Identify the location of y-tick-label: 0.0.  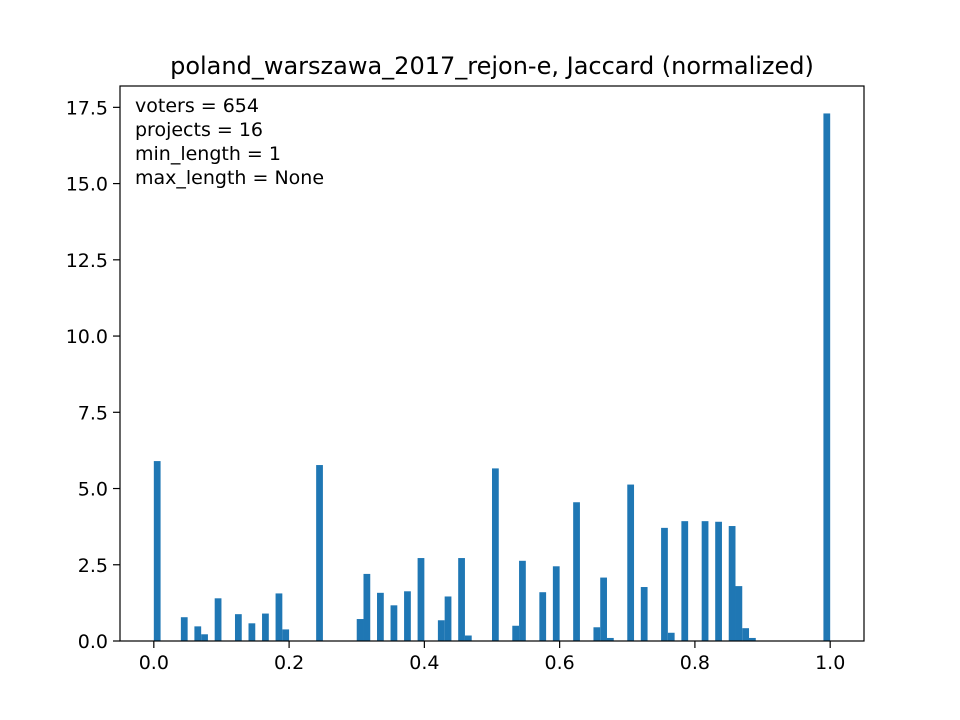
(93, 642).